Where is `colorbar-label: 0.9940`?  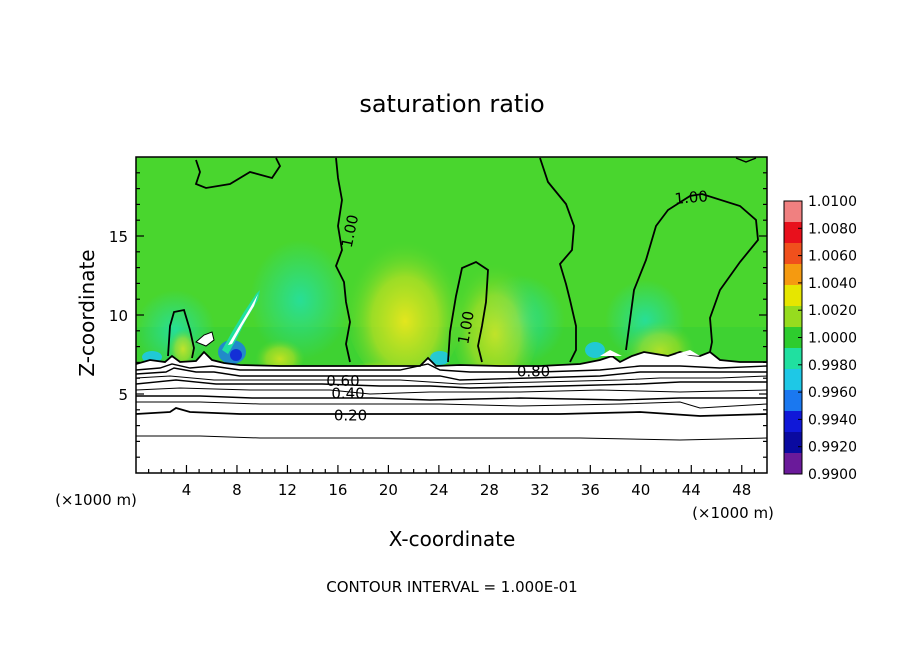 colorbar-label: 0.9940 is located at coordinates (832, 420).